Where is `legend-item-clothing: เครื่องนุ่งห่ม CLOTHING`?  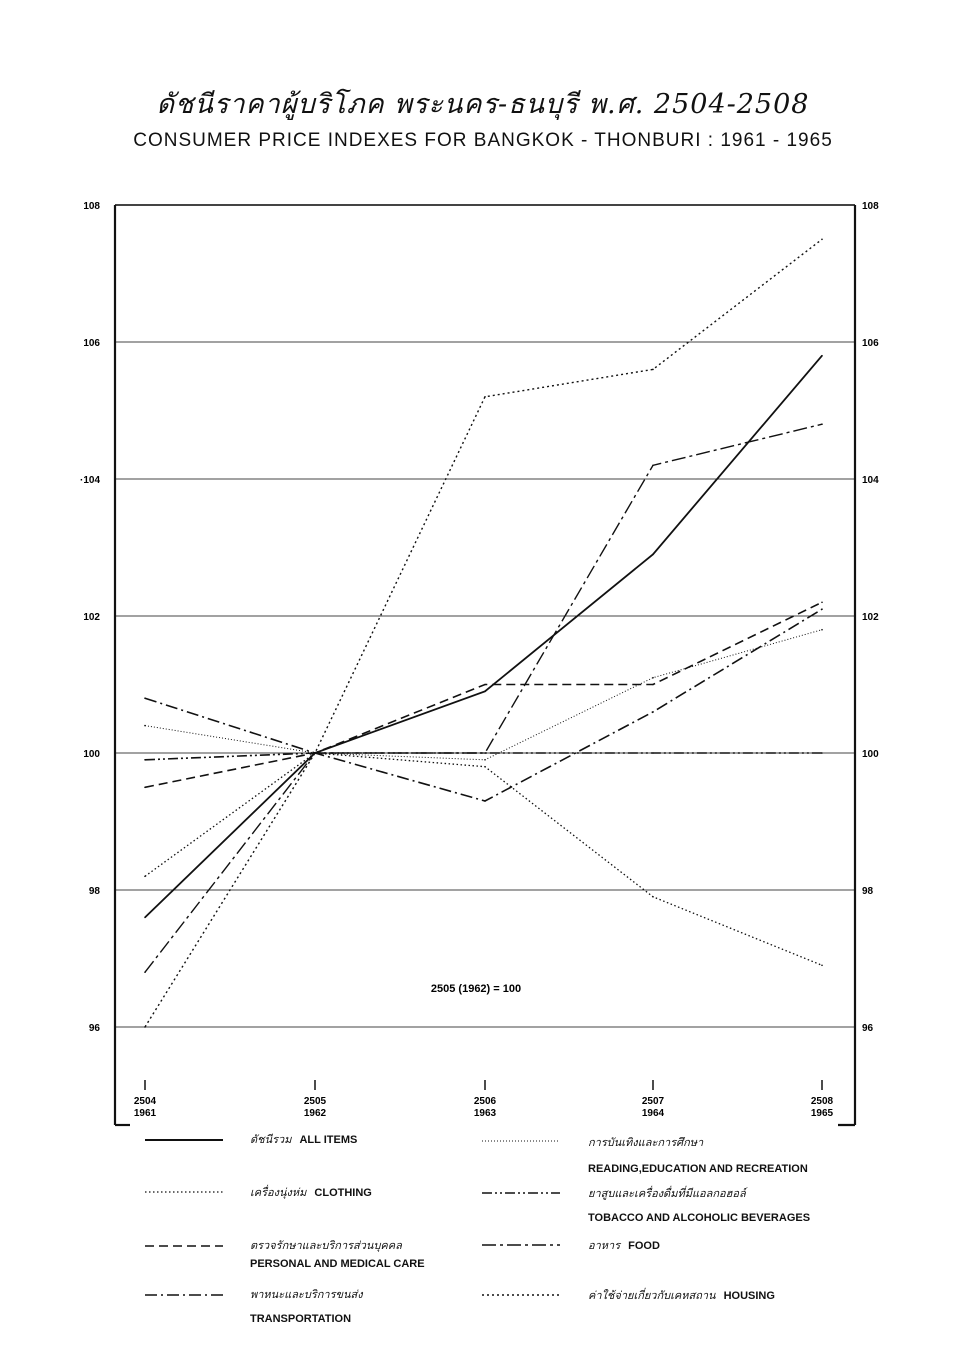 legend-item-clothing: เครื่องนุ่งห่ม CLOTHING is located at coordinates (311, 1192).